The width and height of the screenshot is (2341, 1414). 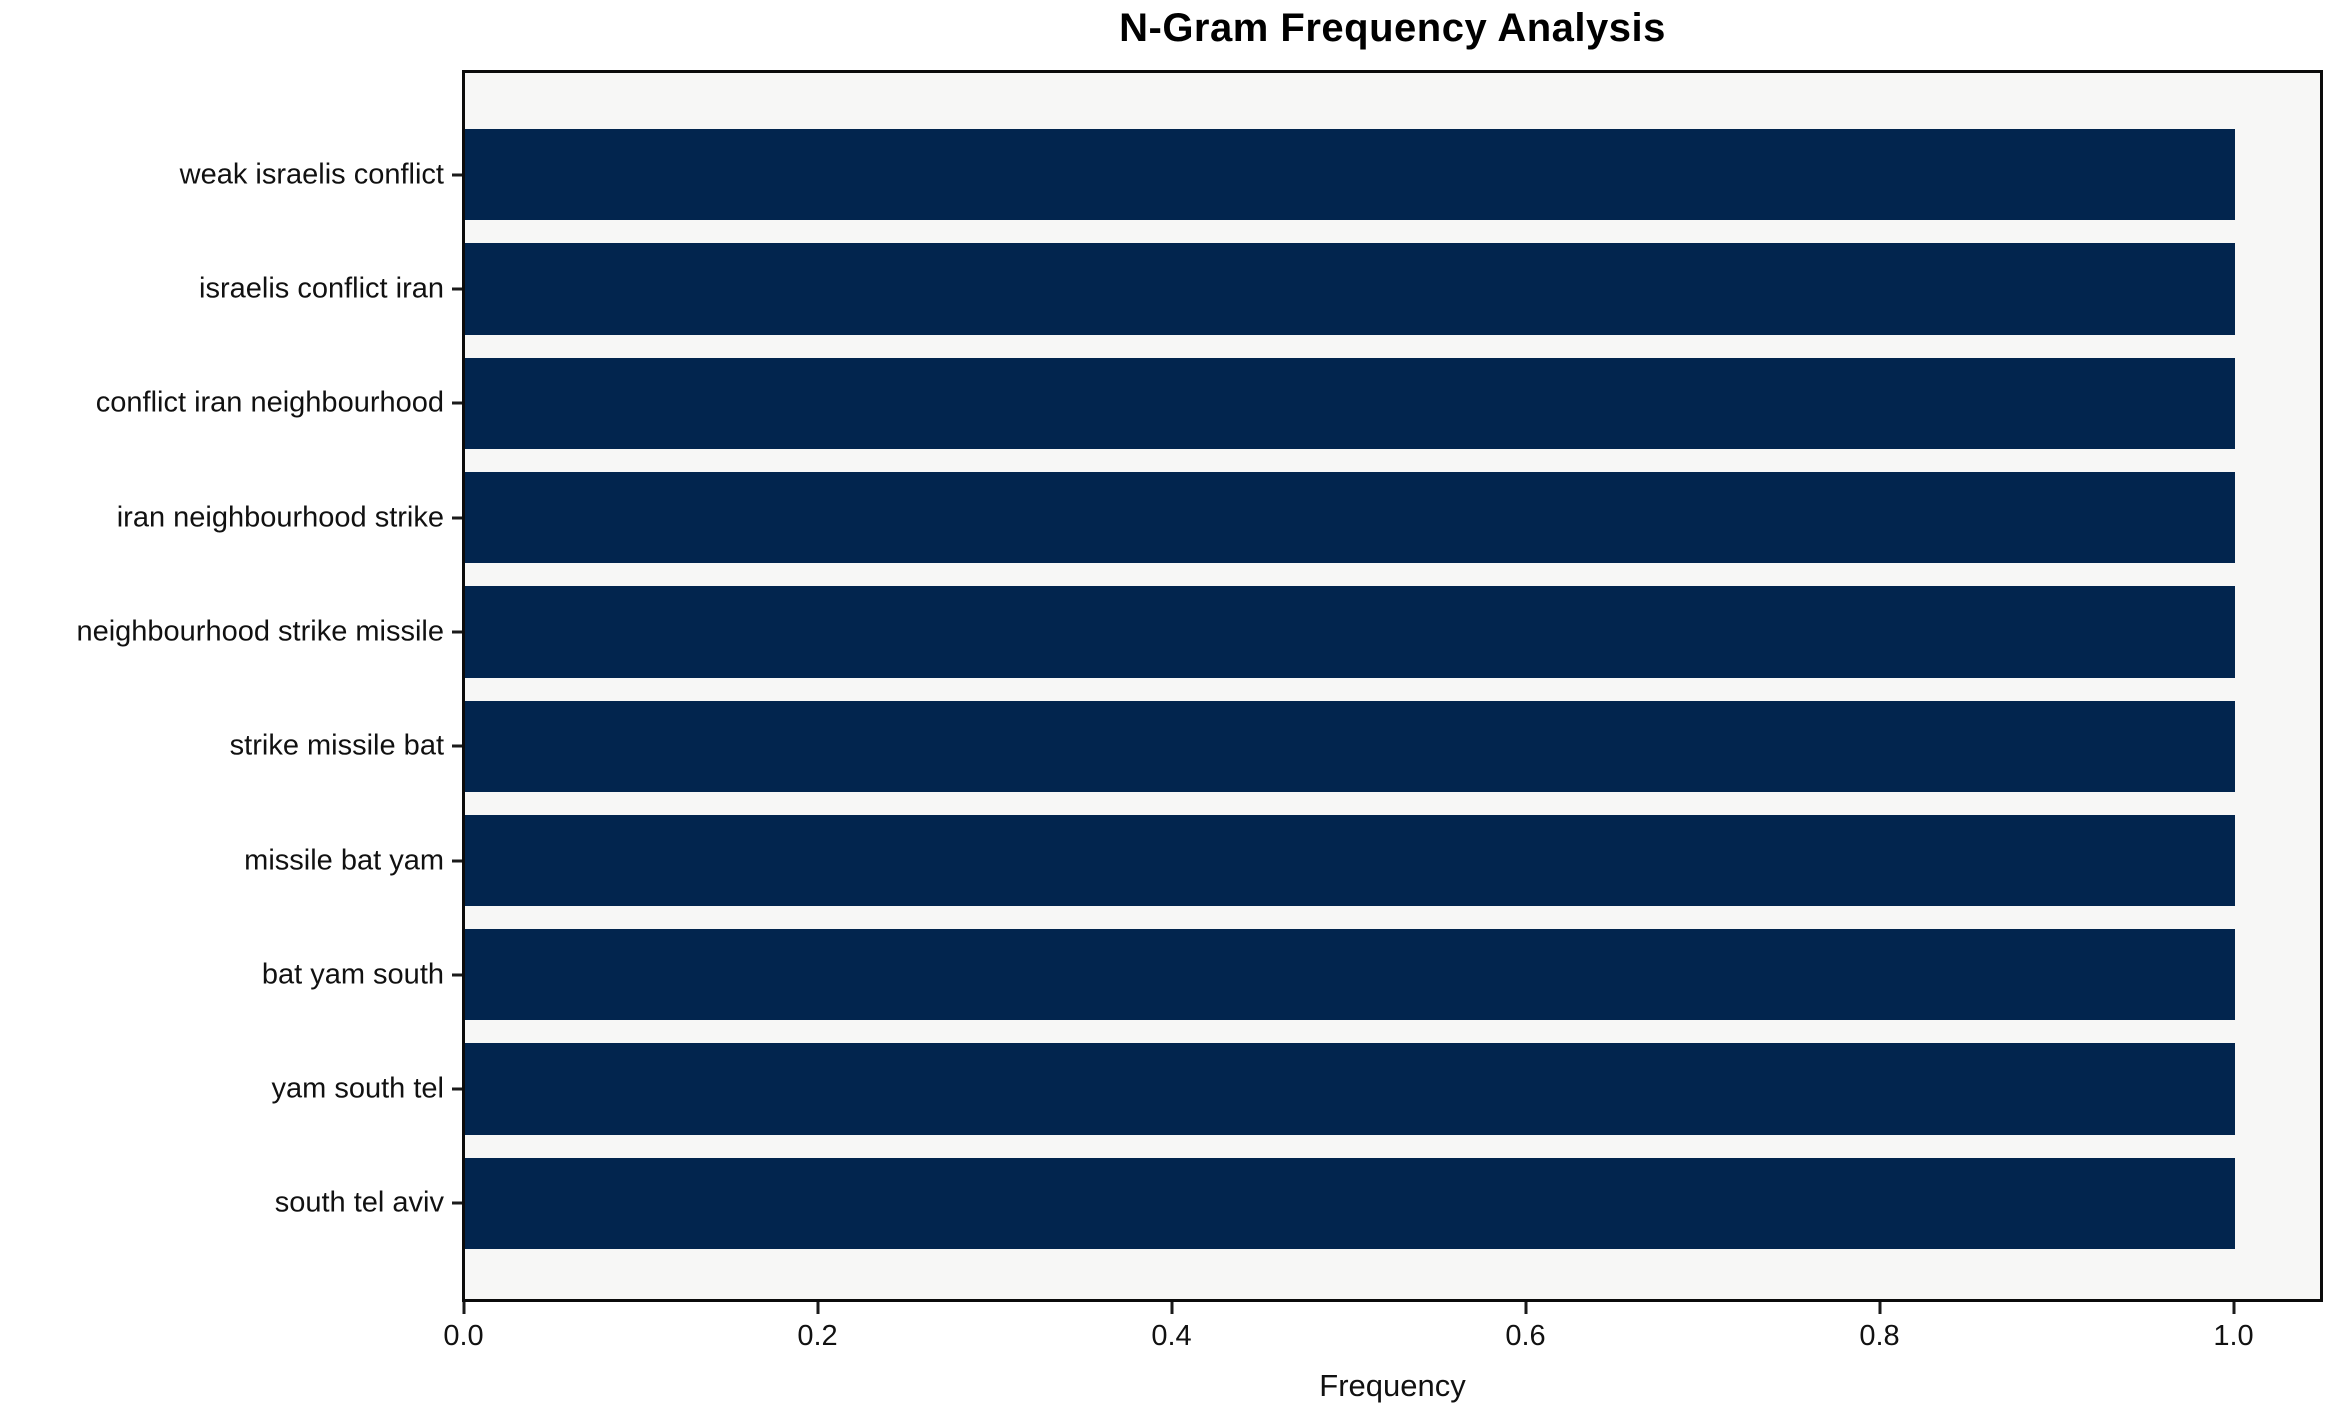 I want to click on y-tick-label: strike missile bat, so click(x=336, y=745).